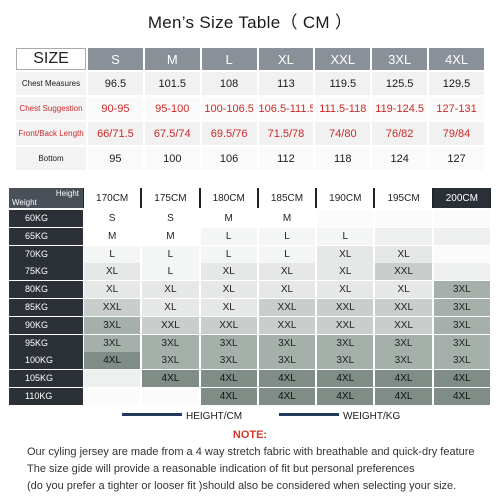 The width and height of the screenshot is (500, 500). I want to click on measure-cell: 96.5, so click(115, 83).